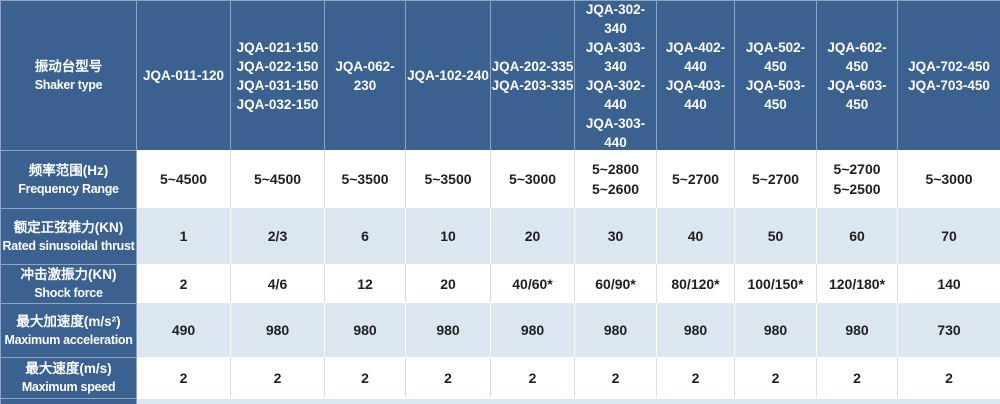  Describe the element at coordinates (68, 339) in the screenshot. I see `row-label-en: Maximum acceleration` at that location.